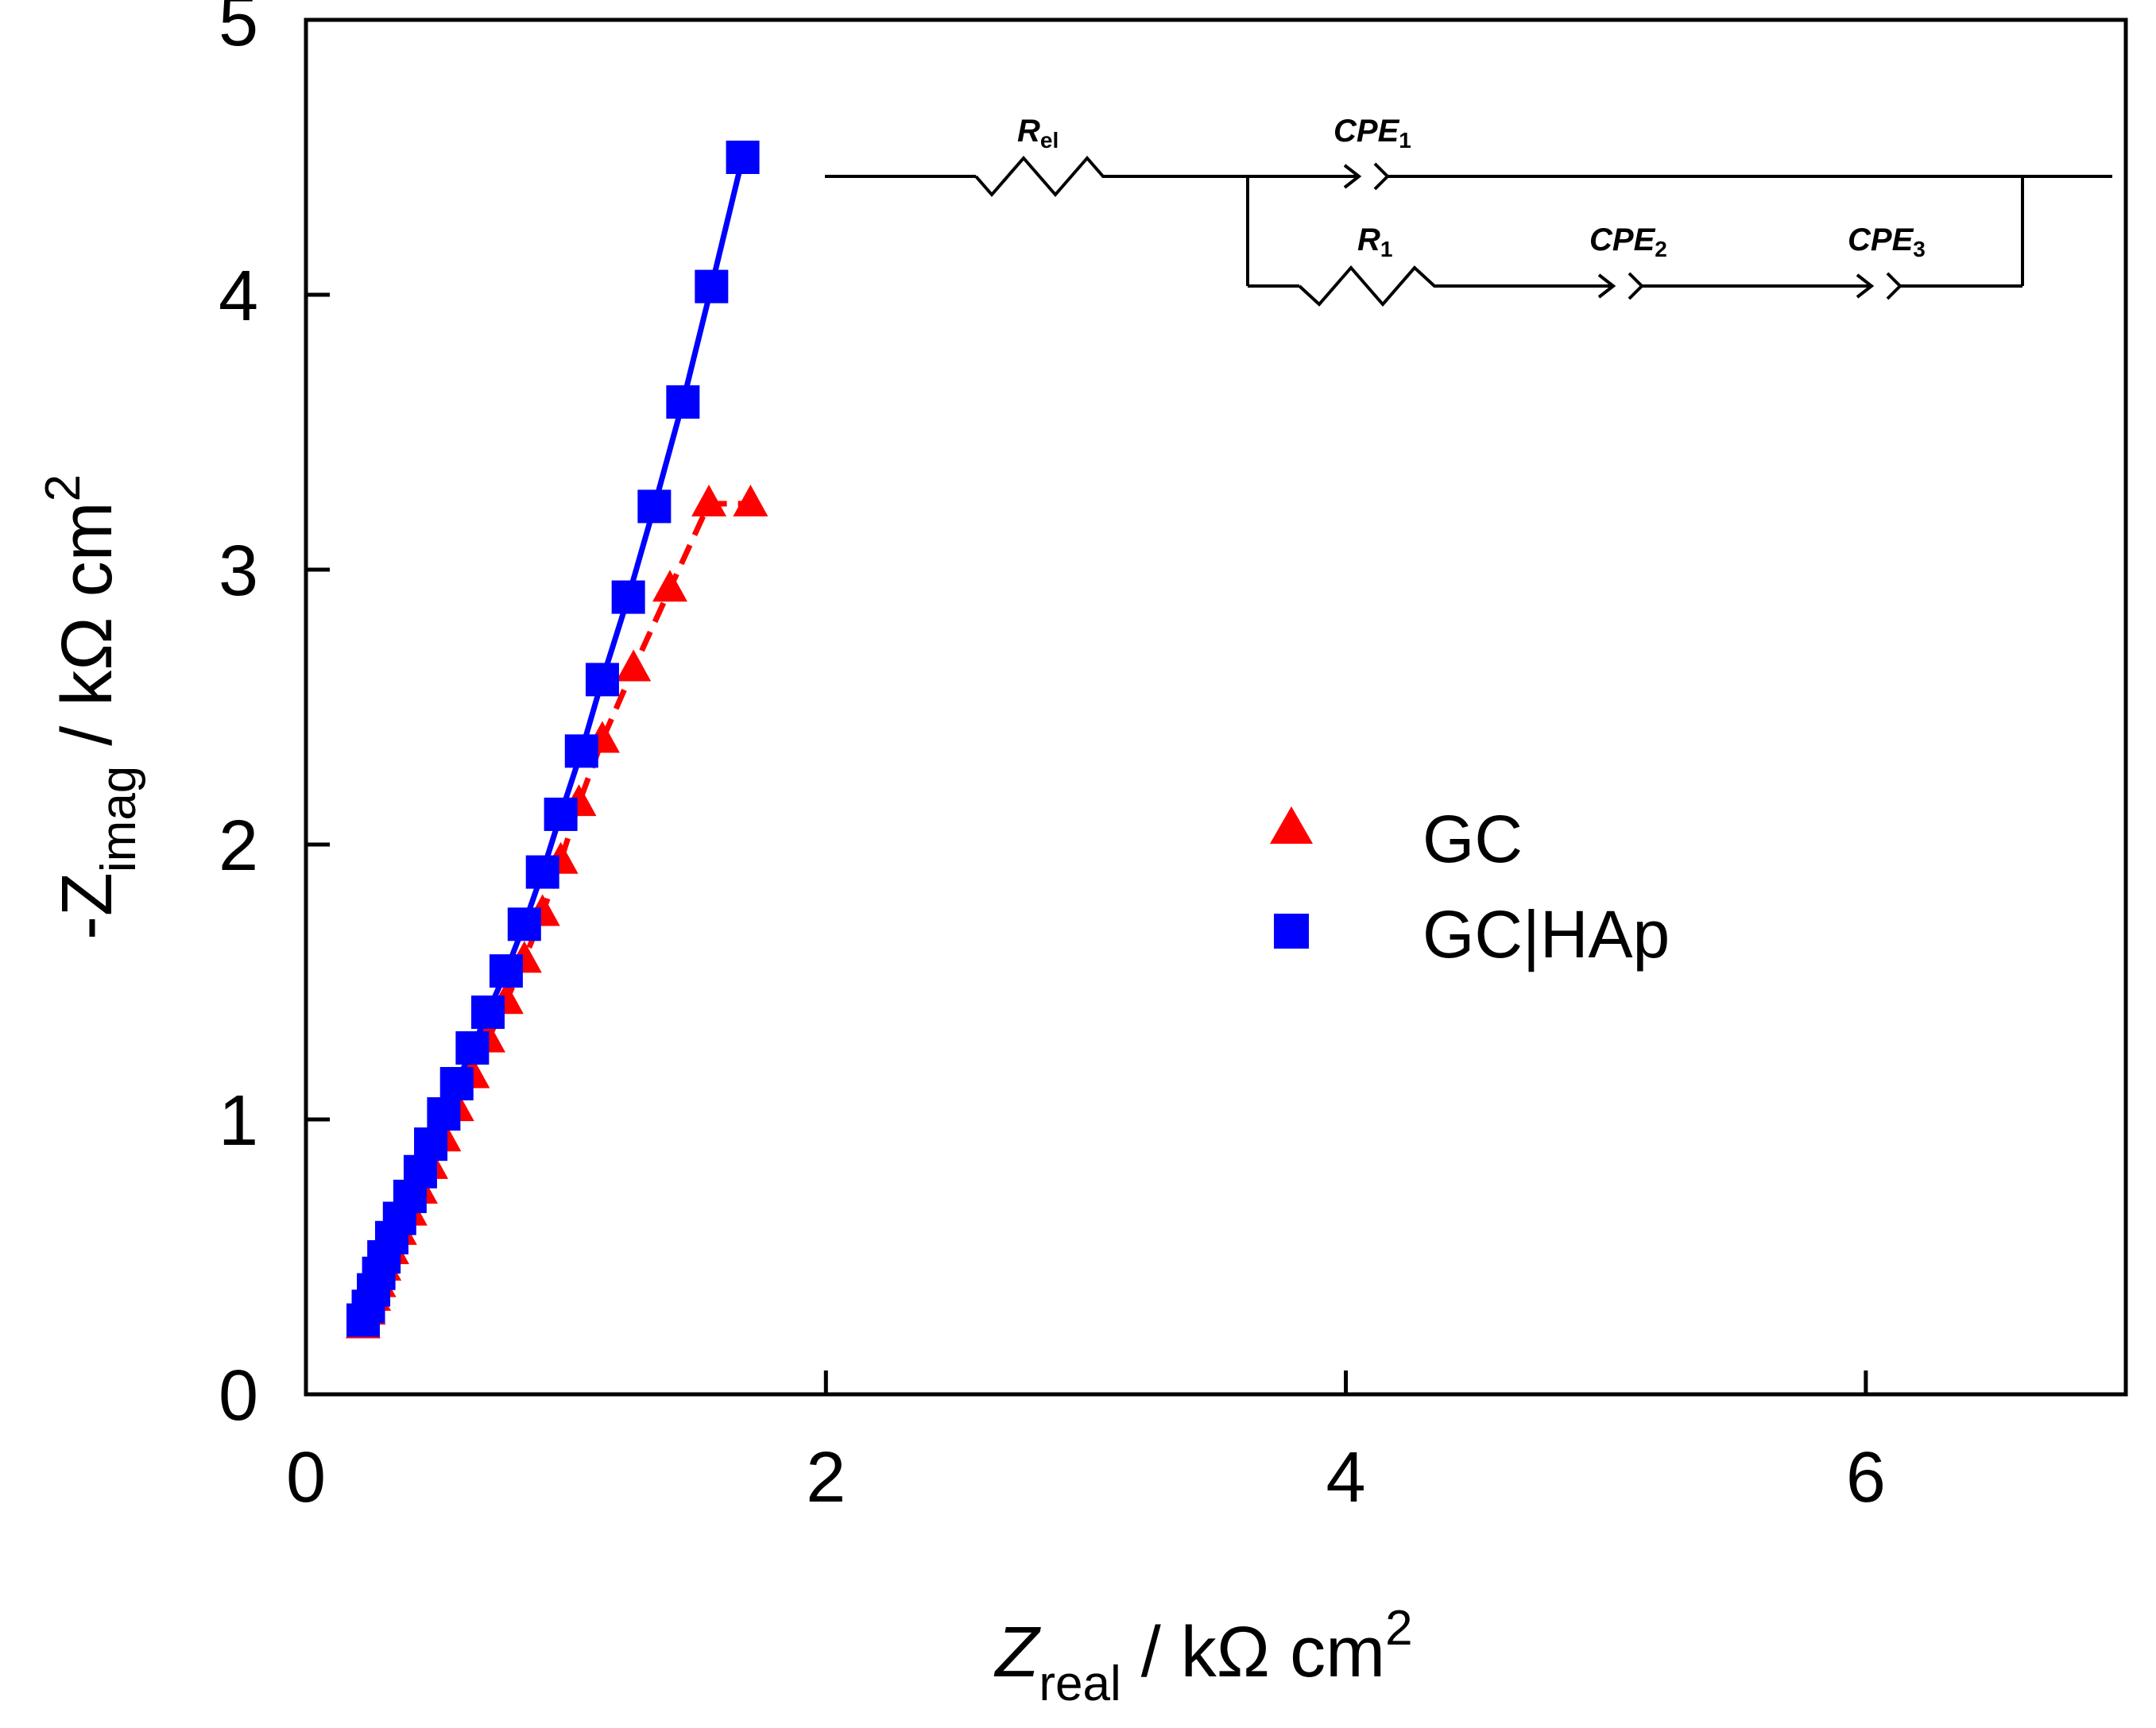 This screenshot has height=1728, width=2156. I want to click on resistor-r1-symbol, so click(1374, 286).